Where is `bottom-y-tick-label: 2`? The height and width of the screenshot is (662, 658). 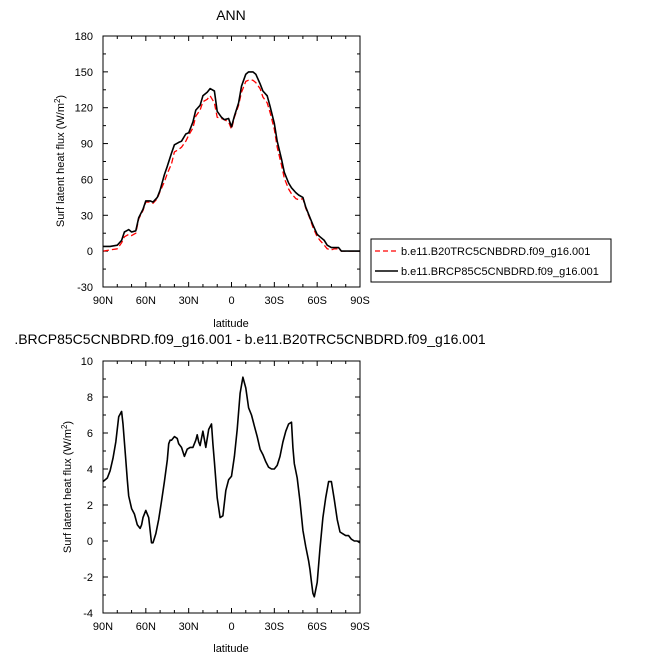
bottom-y-tick-label: 2 is located at coordinates (90, 506).